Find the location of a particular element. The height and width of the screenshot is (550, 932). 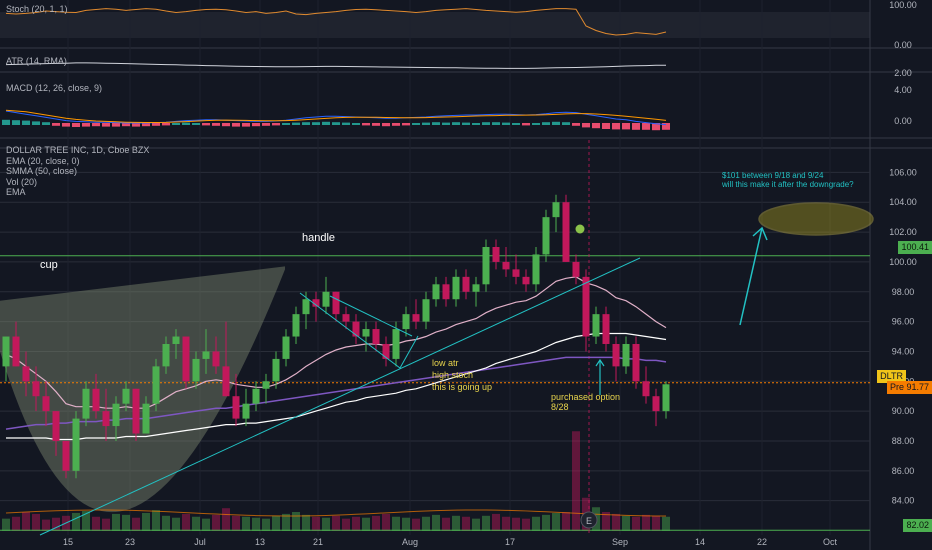

y-tick-label: 98.00 is located at coordinates (903, 292).